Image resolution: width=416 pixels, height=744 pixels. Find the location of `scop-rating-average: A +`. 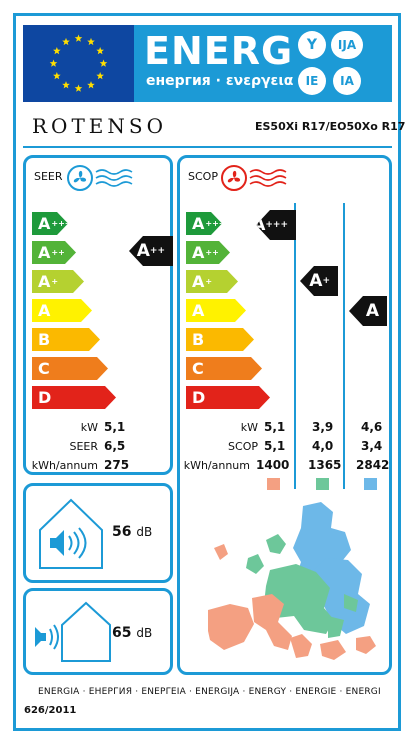

scop-rating-average: A + is located at coordinates (319, 281).